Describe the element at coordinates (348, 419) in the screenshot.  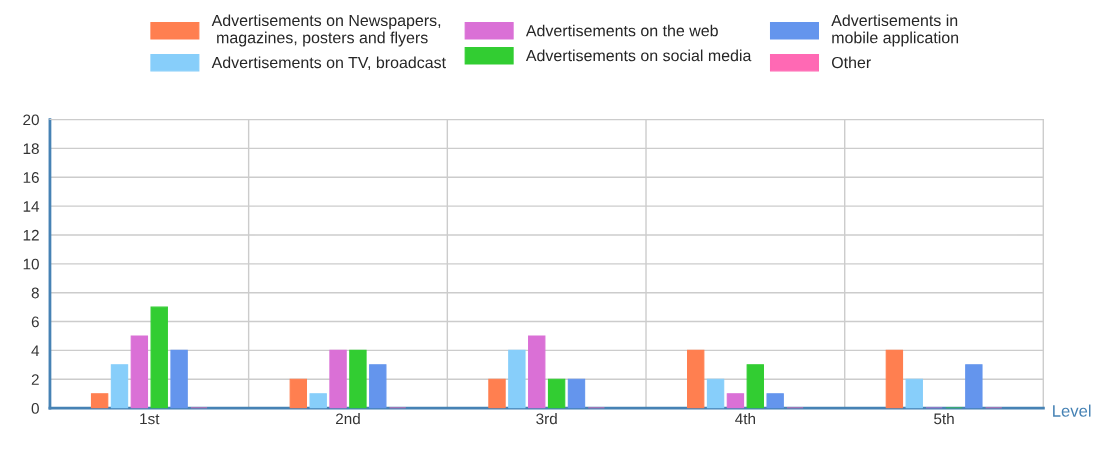
I see `x-tick-label: 2nd` at that location.